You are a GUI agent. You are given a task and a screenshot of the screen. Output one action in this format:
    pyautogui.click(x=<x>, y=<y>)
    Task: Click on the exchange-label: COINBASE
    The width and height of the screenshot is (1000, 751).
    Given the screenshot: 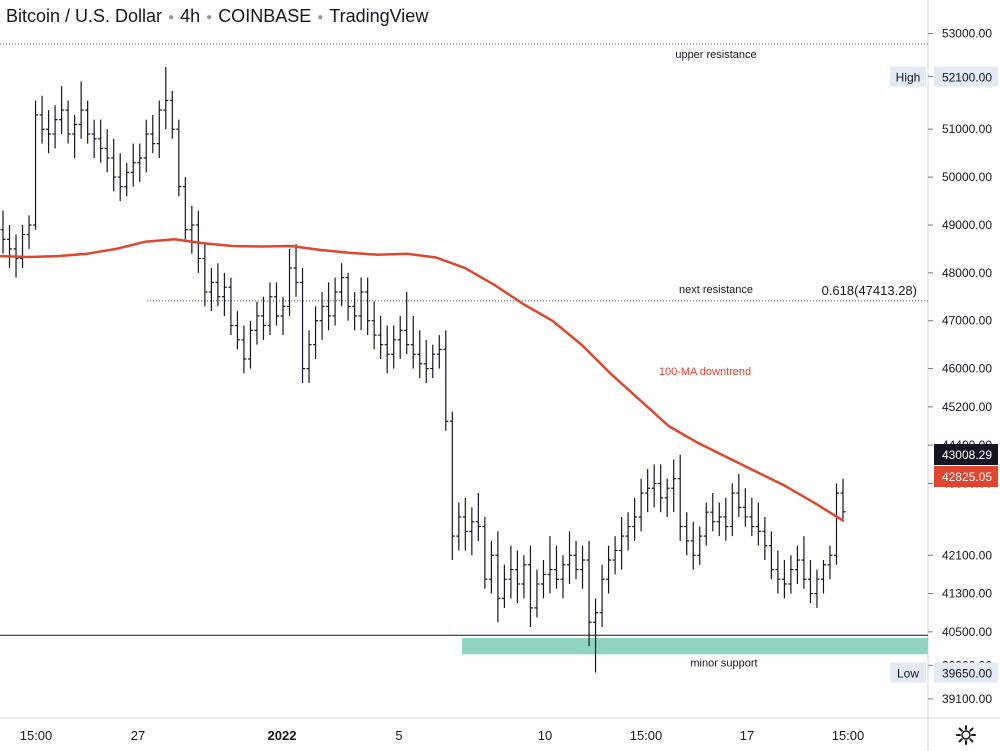 What is the action you would take?
    pyautogui.click(x=265, y=16)
    